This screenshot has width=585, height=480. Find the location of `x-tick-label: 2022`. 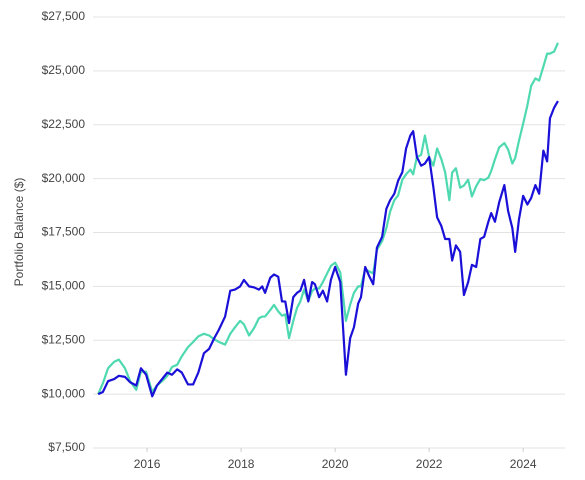

x-tick-label: 2022 is located at coordinates (429, 464).